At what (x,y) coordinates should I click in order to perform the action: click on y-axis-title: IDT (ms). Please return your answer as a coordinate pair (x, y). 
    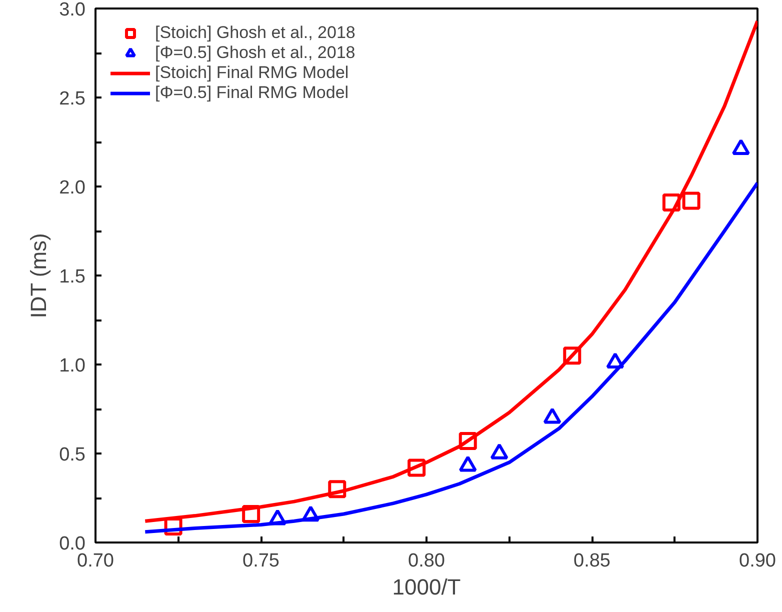
    Looking at the image, I should click on (39, 275).